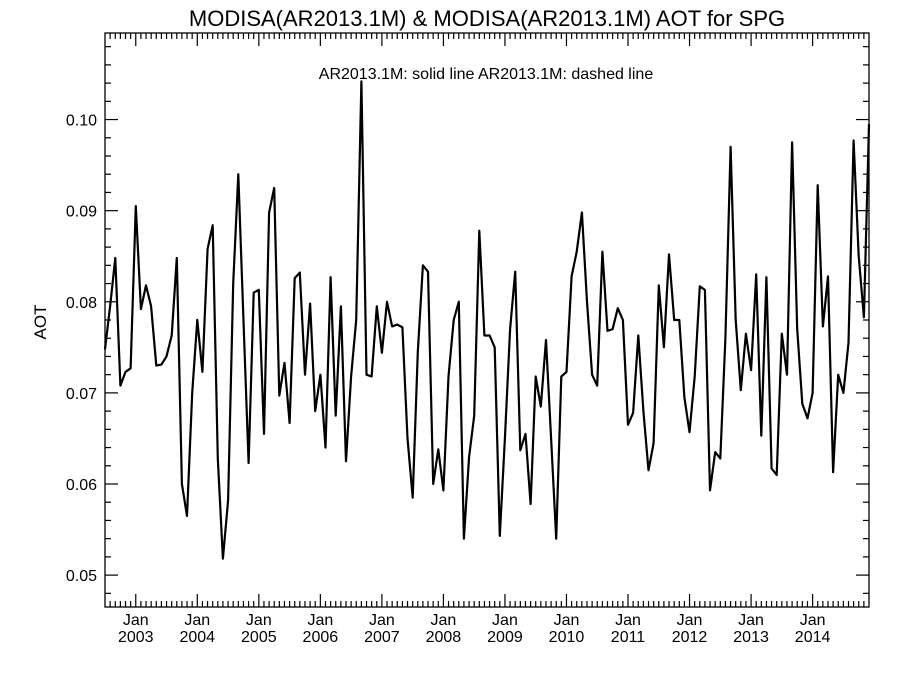 This screenshot has height=675, width=900. What do you see at coordinates (81, 394) in the screenshot?
I see `y-tick-label: 0.07` at bounding box center [81, 394].